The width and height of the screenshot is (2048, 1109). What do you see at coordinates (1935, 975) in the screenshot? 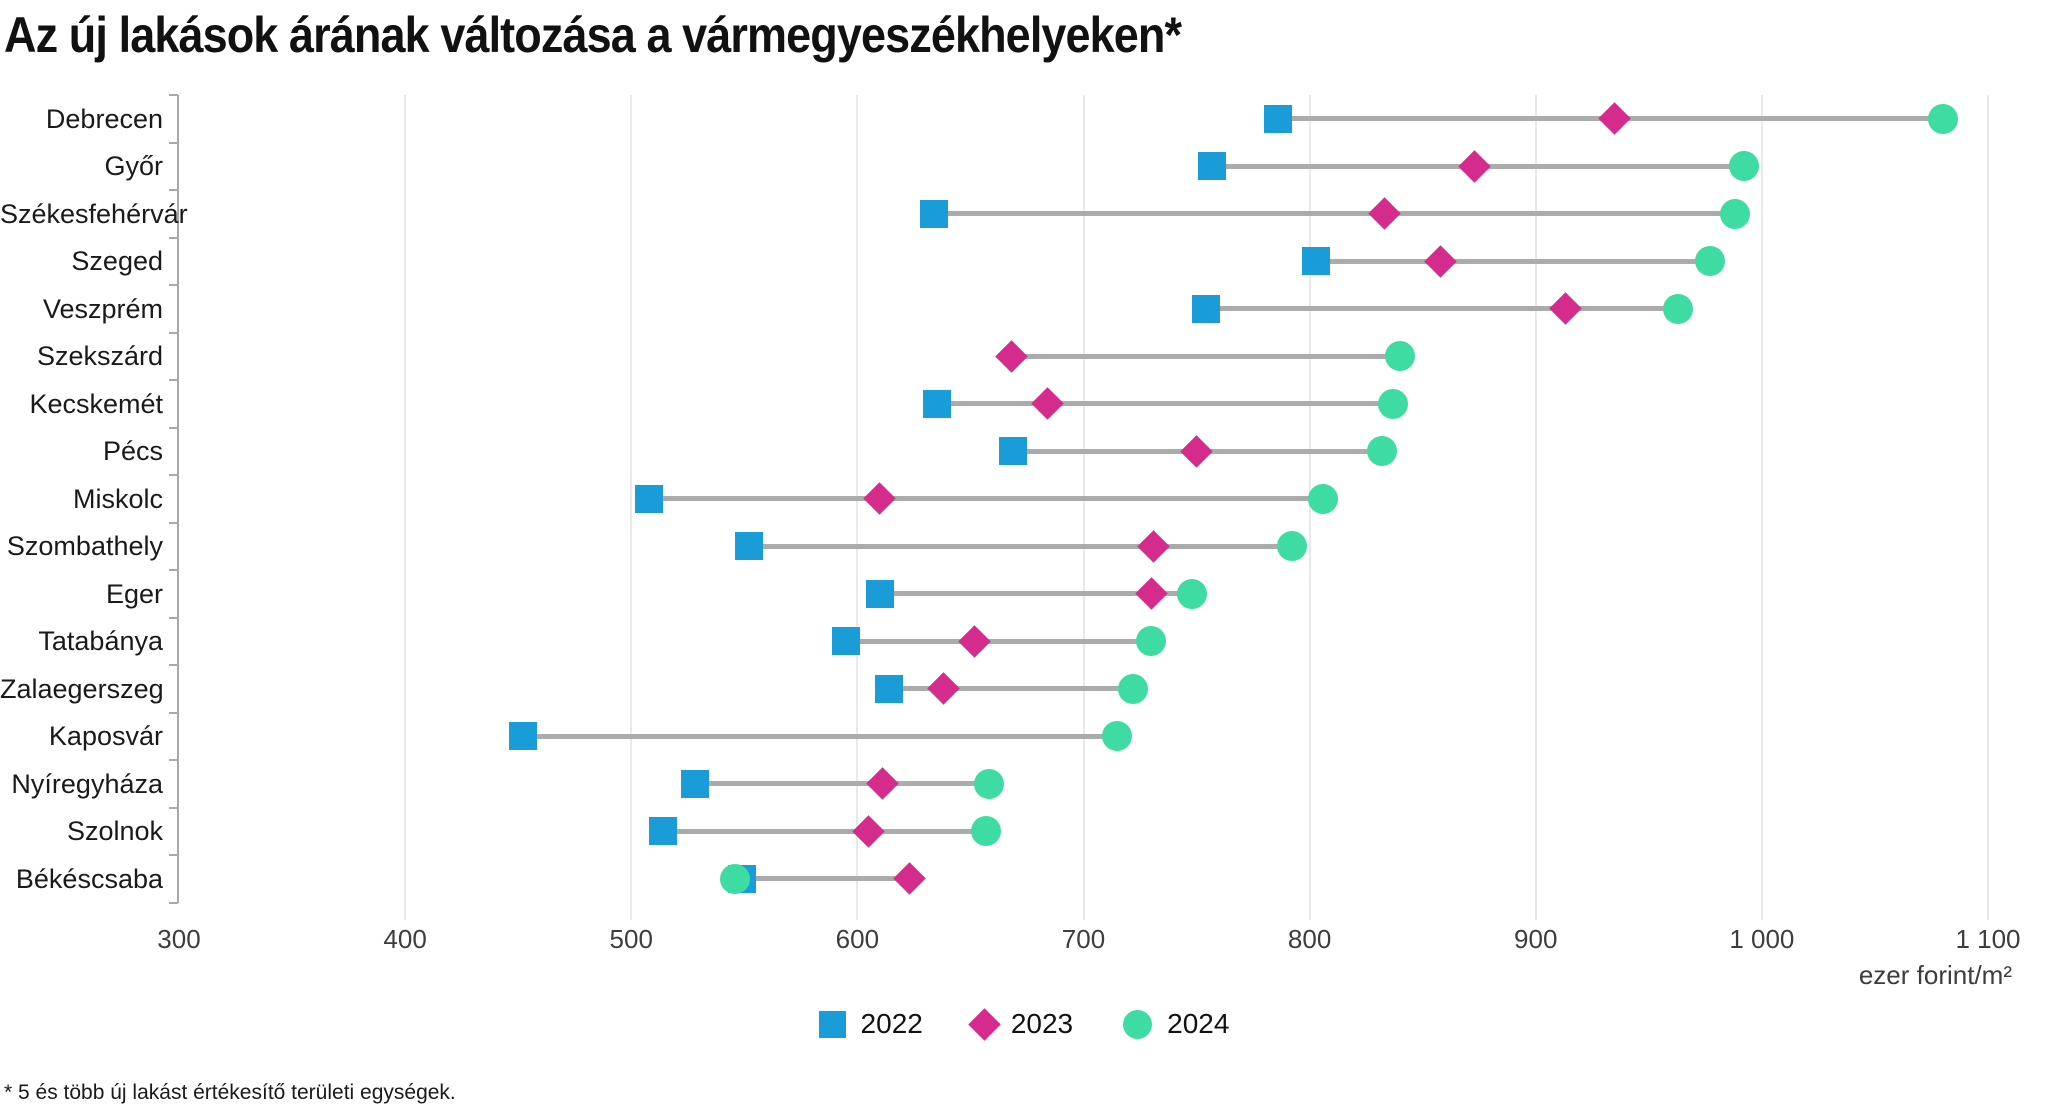
I see `x-axis-caption: ezer forint/m²` at bounding box center [1935, 975].